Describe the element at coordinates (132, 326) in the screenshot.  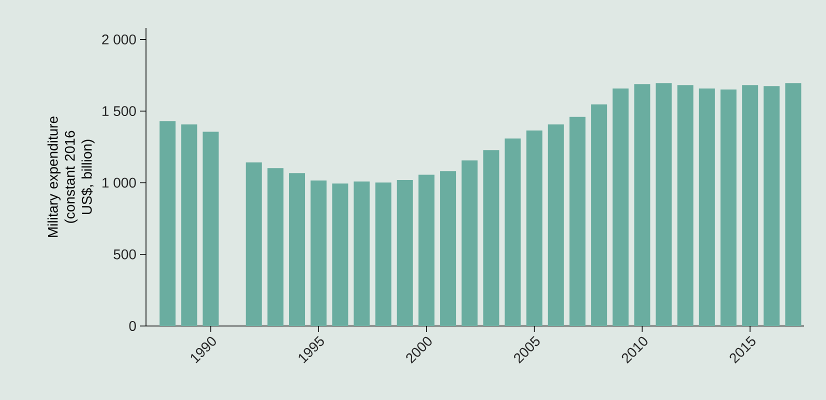
I see `y-tick-label: 0` at that location.